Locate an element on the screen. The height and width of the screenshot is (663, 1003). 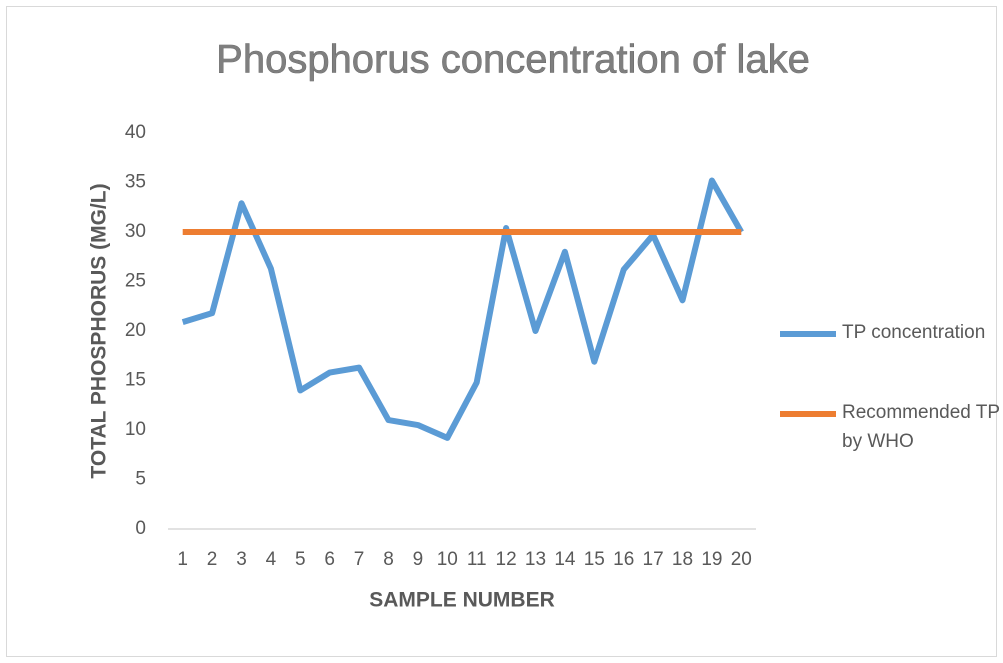
x-tick-label: 16 is located at coordinates (623, 559).